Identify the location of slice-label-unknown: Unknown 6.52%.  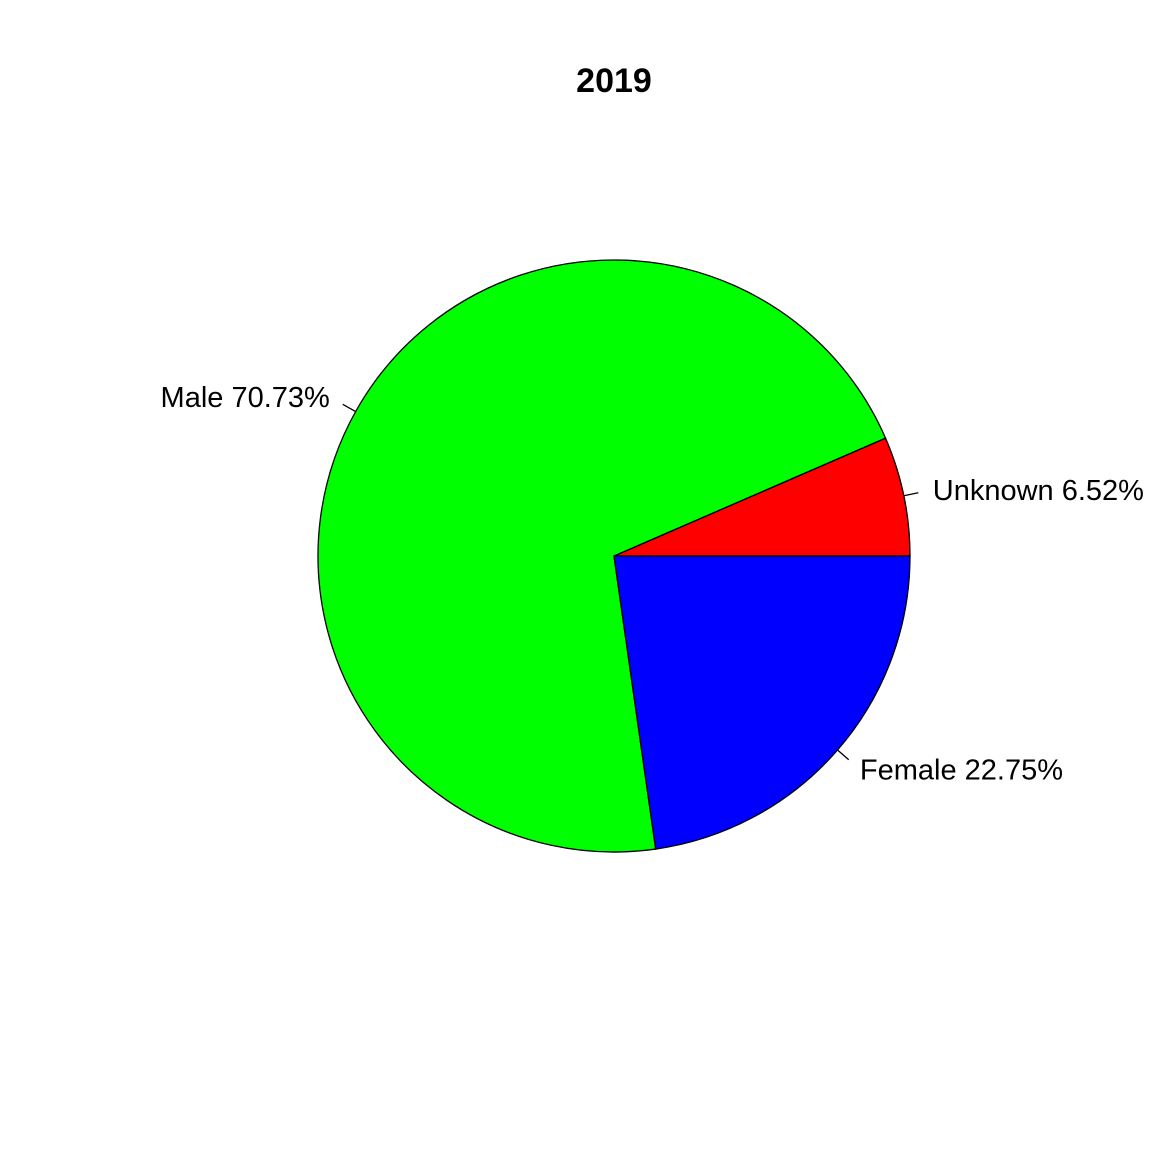
(1038, 491).